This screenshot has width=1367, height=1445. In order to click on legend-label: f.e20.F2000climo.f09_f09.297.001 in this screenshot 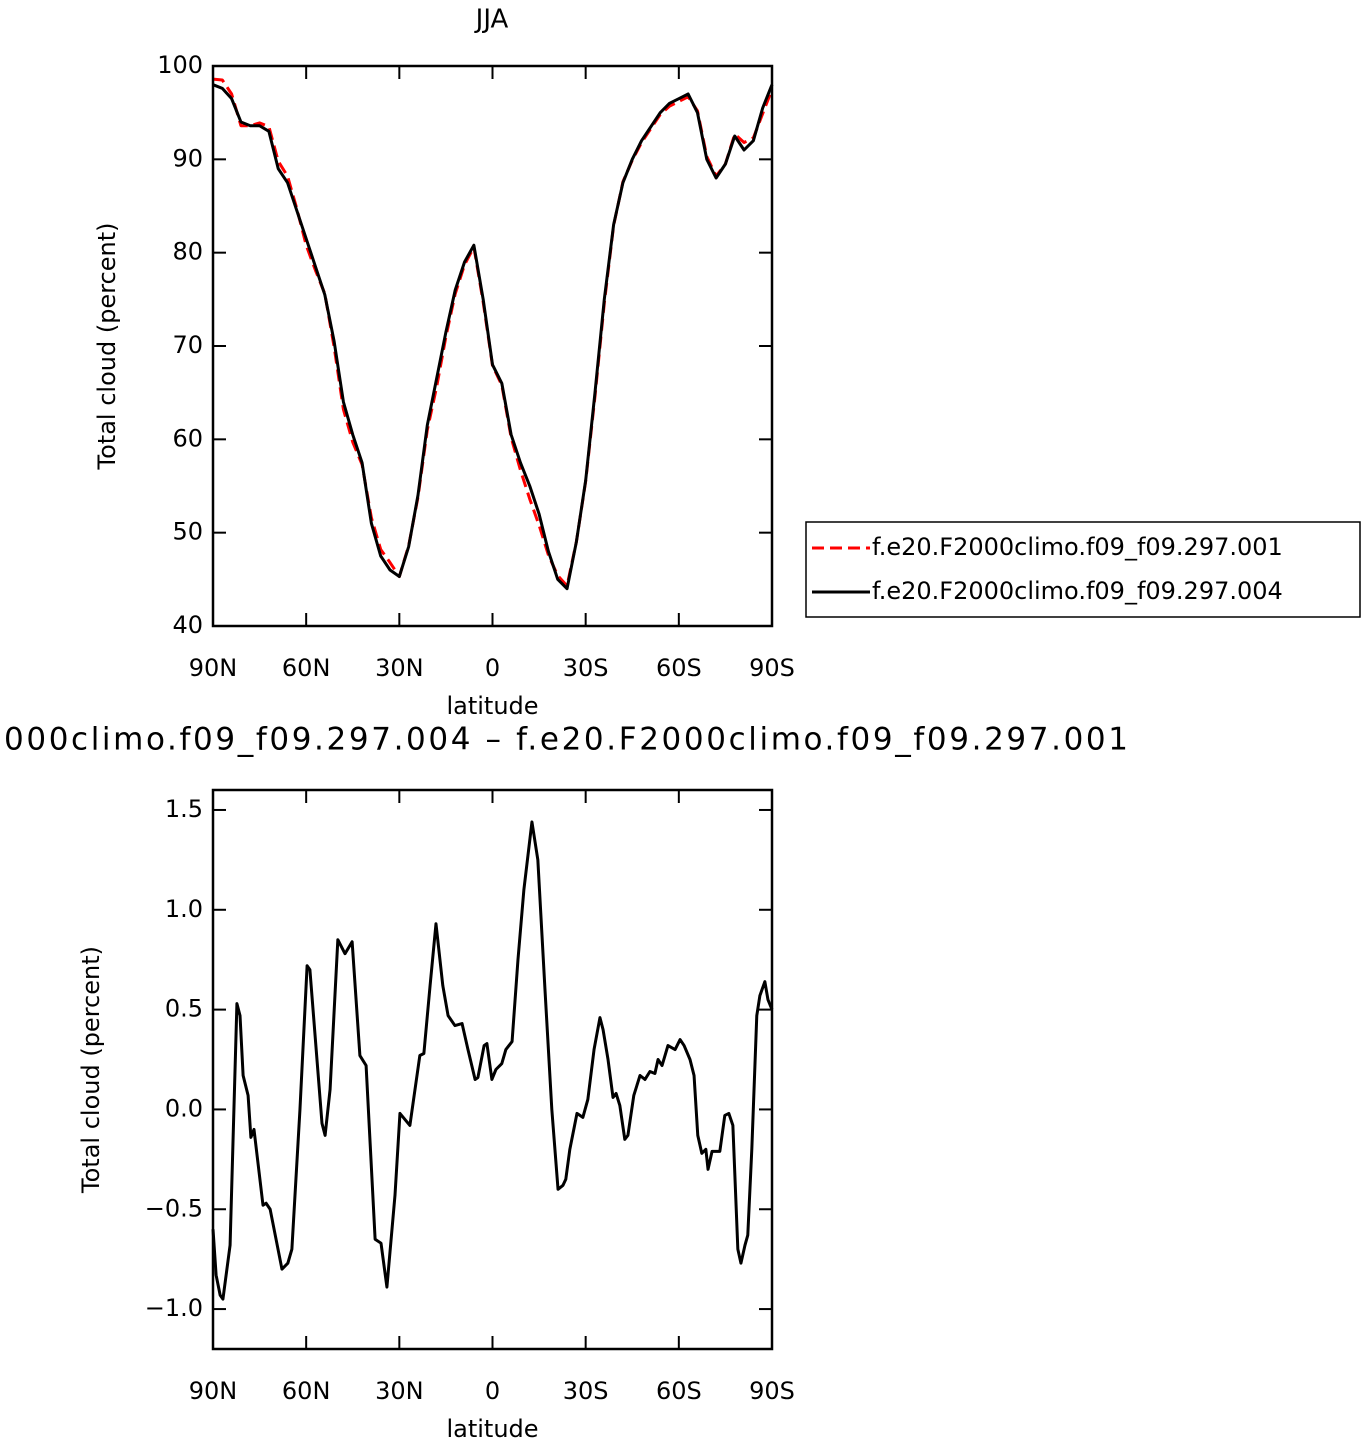, I will do `click(1077, 547)`.